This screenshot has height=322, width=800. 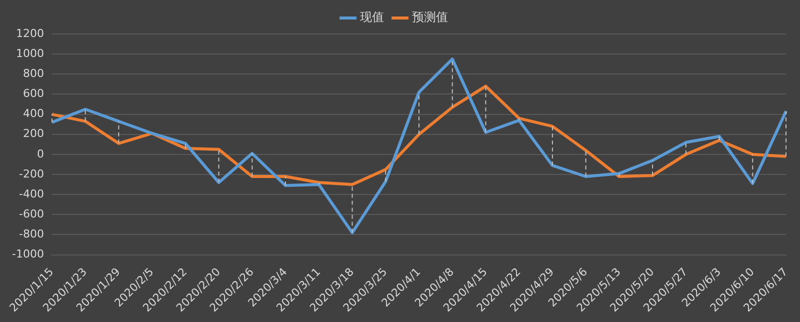 I want to click on y-tick-label: 1000, so click(x=30, y=53).